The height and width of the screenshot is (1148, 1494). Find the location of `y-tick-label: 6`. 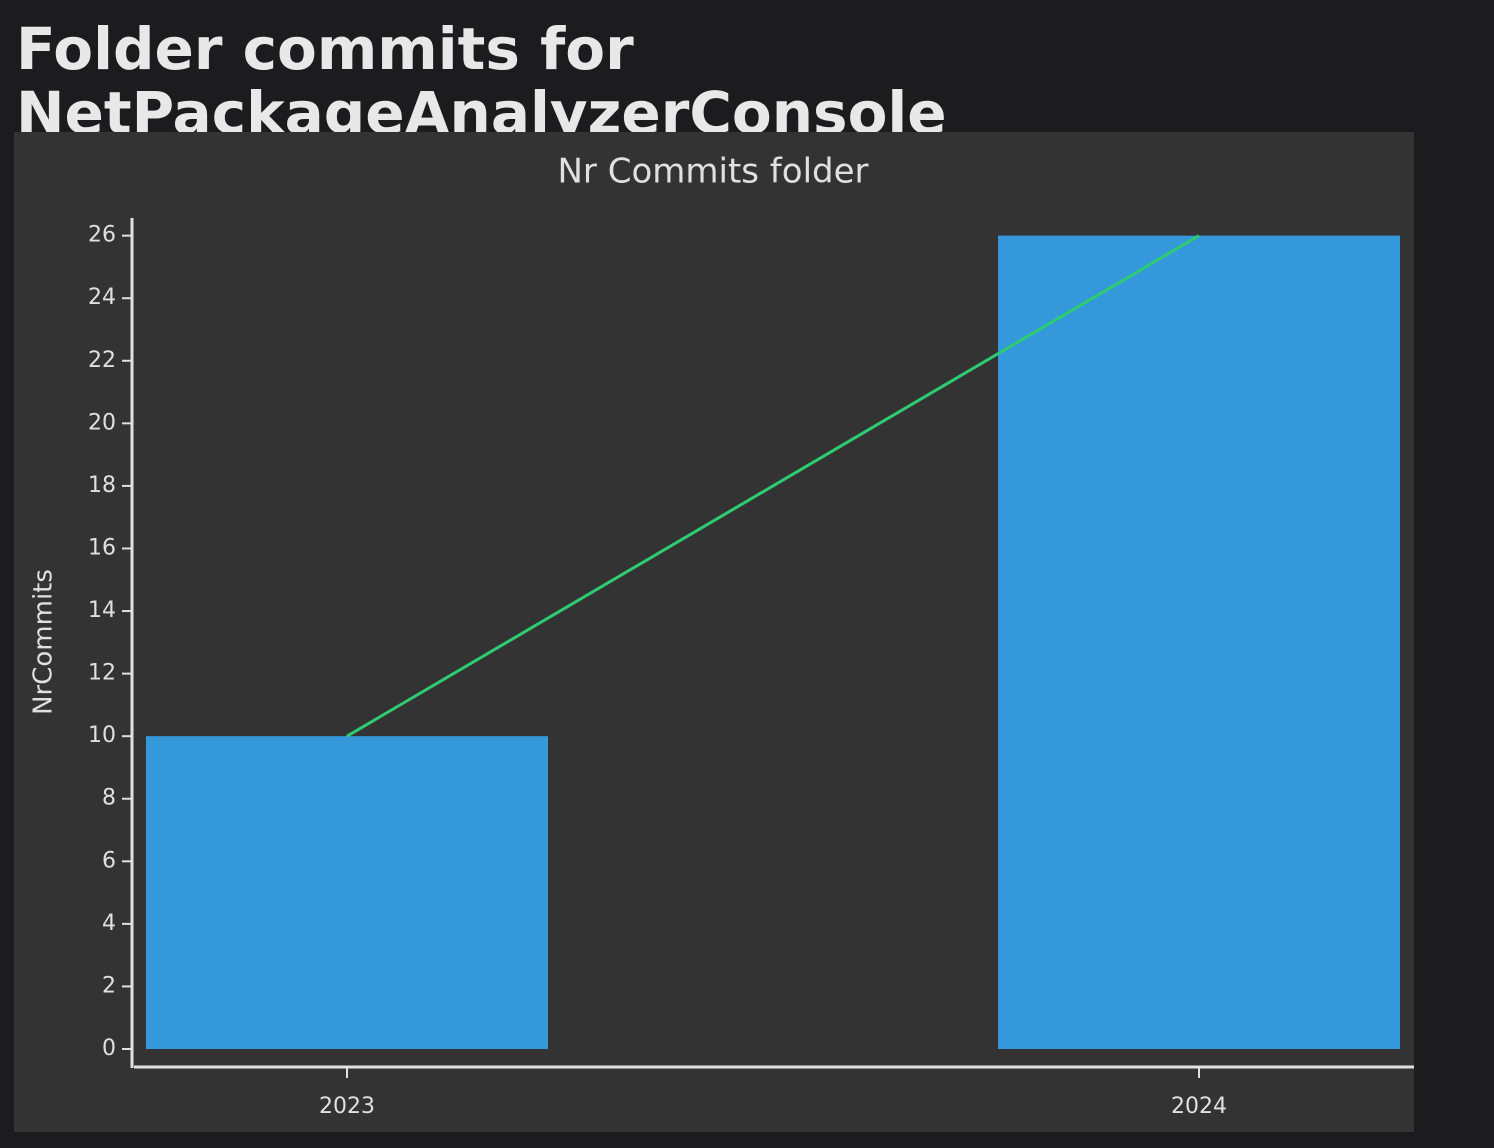

y-tick-label: 6 is located at coordinates (109, 860).